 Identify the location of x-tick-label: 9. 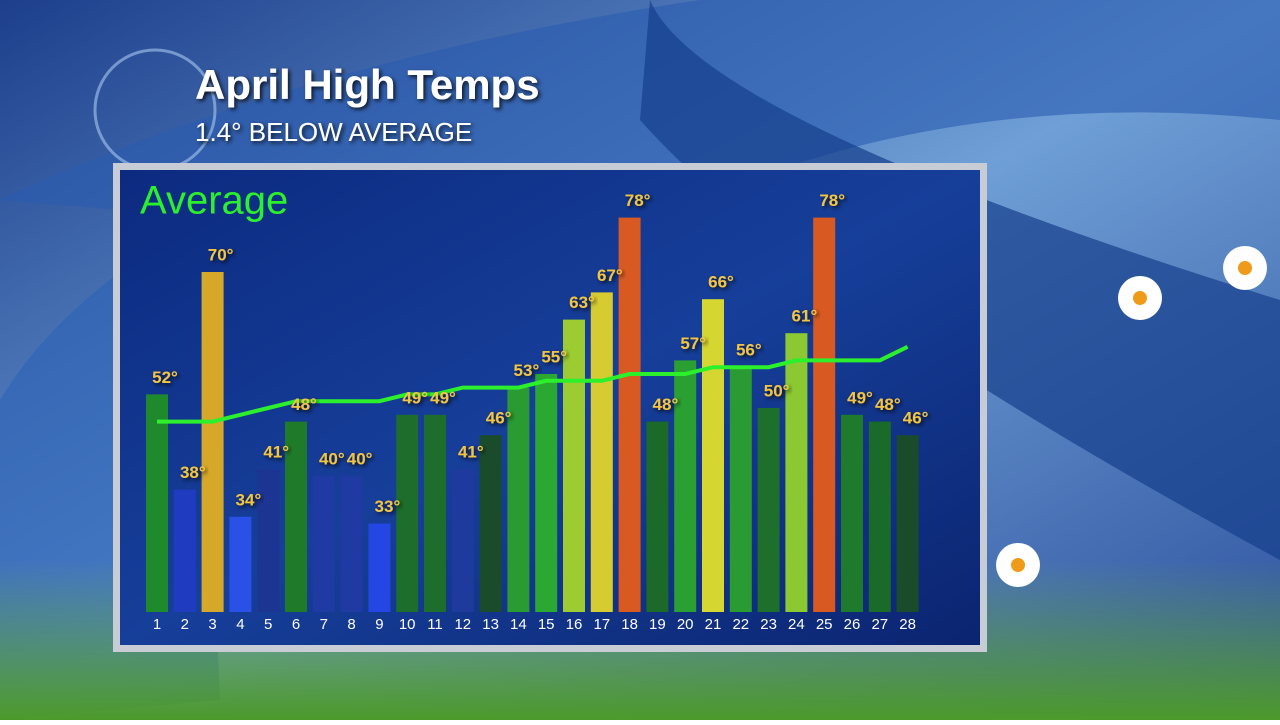
(379, 624).